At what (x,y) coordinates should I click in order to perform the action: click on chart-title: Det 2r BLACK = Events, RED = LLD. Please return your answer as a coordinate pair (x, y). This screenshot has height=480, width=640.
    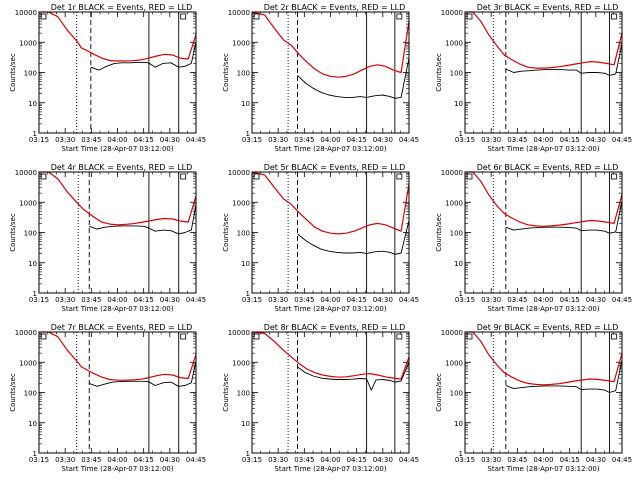
    Looking at the image, I should click on (335, 7).